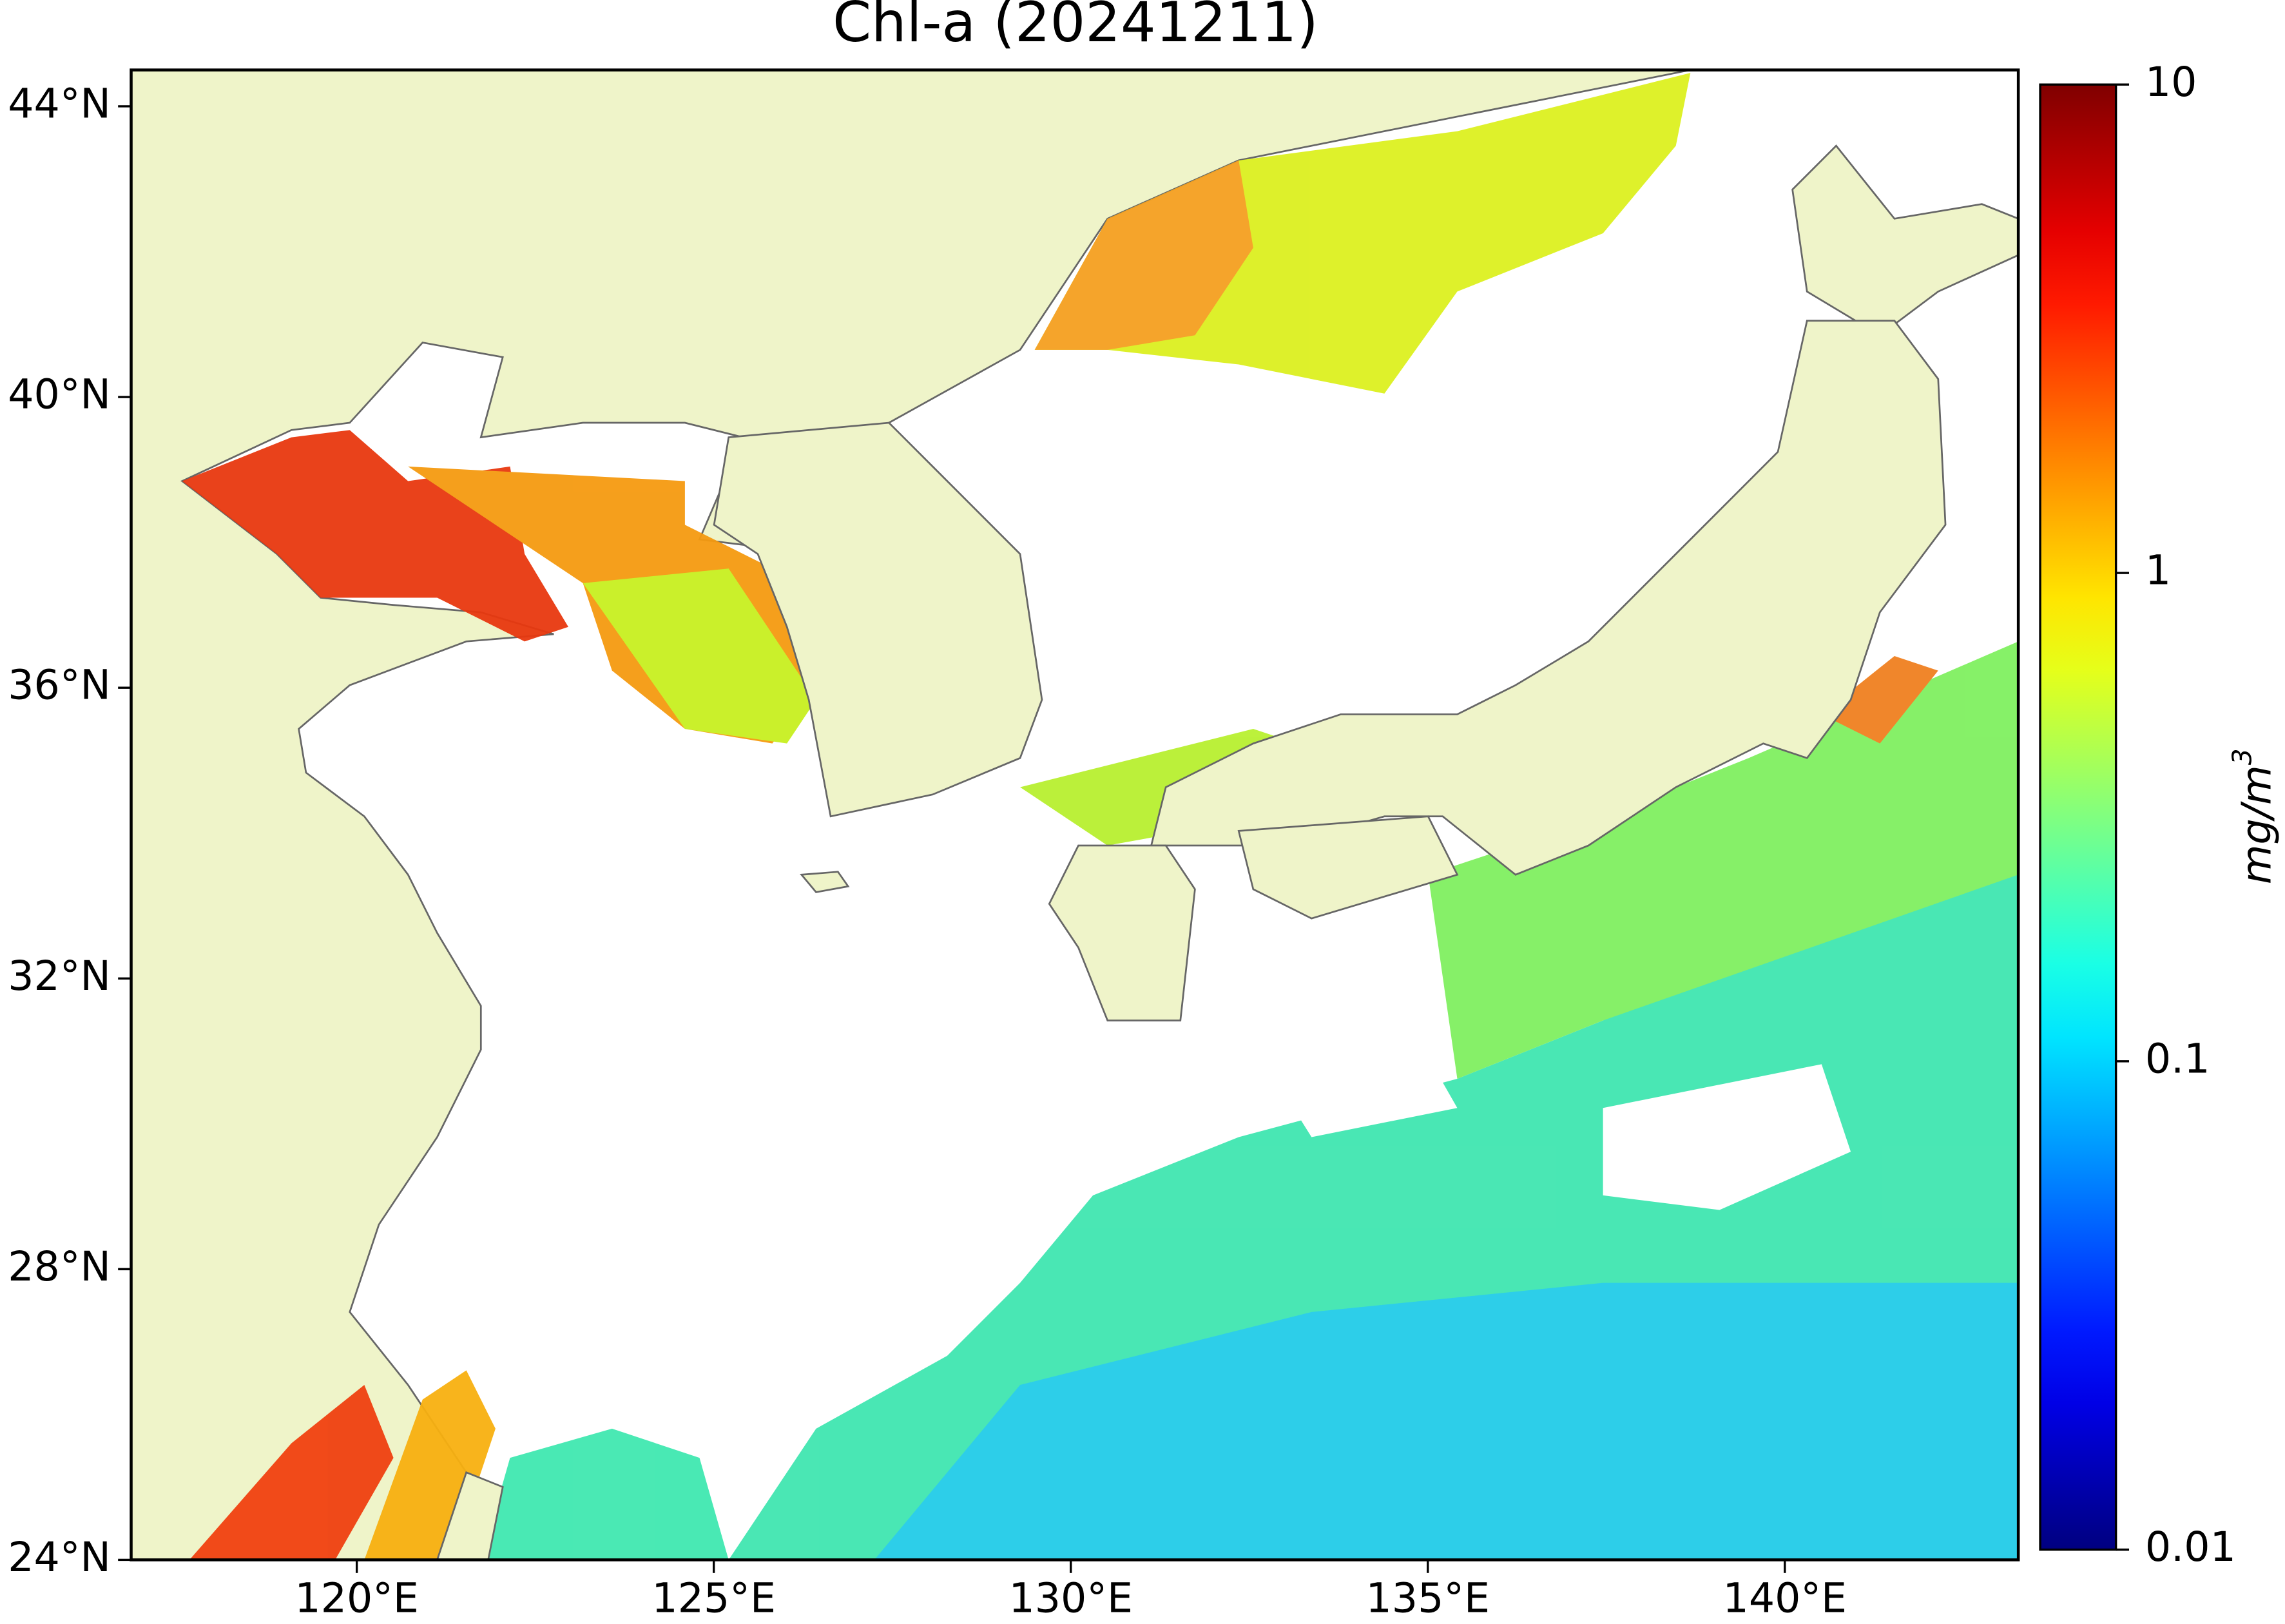 This screenshot has height=1624, width=2285. I want to click on colorbar-tick-label: 0.01, so click(2190, 1547).